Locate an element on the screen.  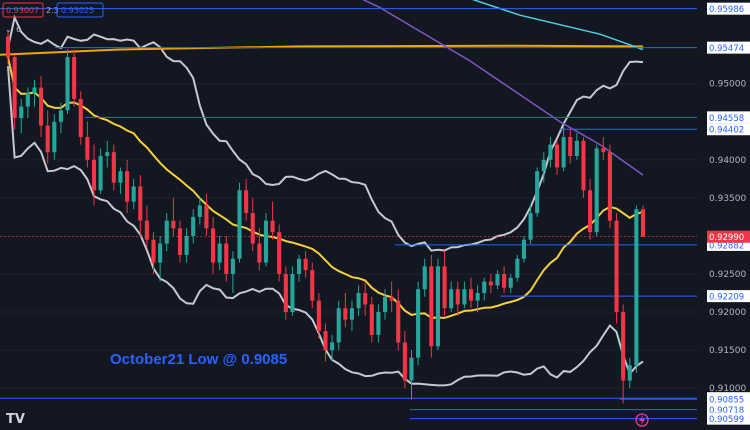
price-tick-label: 0.91500 is located at coordinates (727, 351).